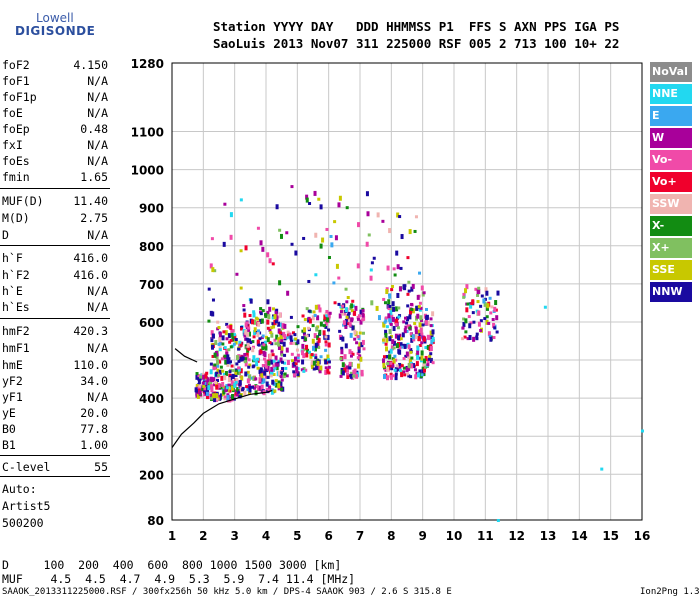 The width and height of the screenshot is (700, 600). Describe the element at coordinates (55, 318) in the screenshot. I see `panel-separator` at that location.